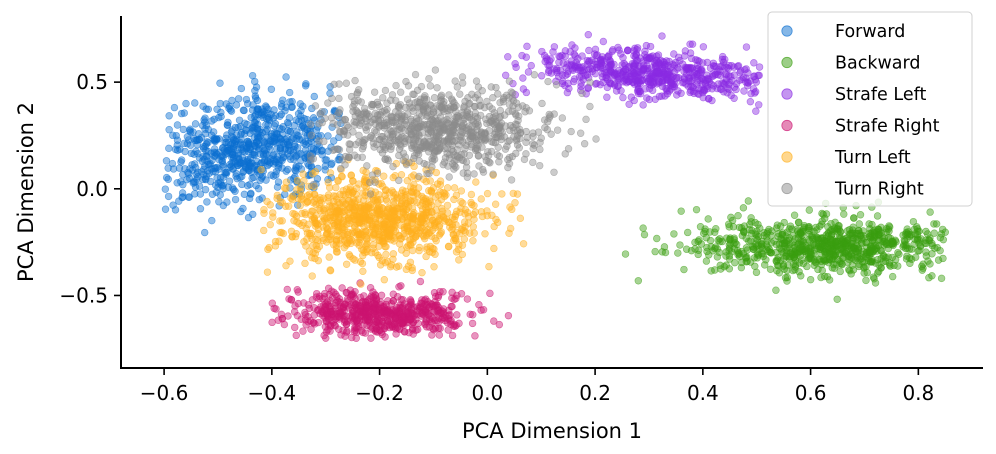 This screenshot has width=996, height=454. Describe the element at coordinates (83, 295) in the screenshot. I see `y-tick-label: −0.5` at that location.